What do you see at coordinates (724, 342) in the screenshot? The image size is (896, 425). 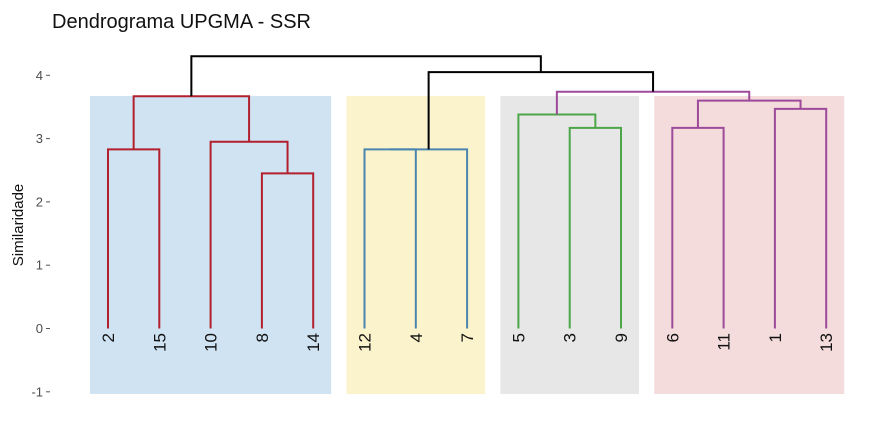 I see `leaf-label-11: 11` at bounding box center [724, 342].